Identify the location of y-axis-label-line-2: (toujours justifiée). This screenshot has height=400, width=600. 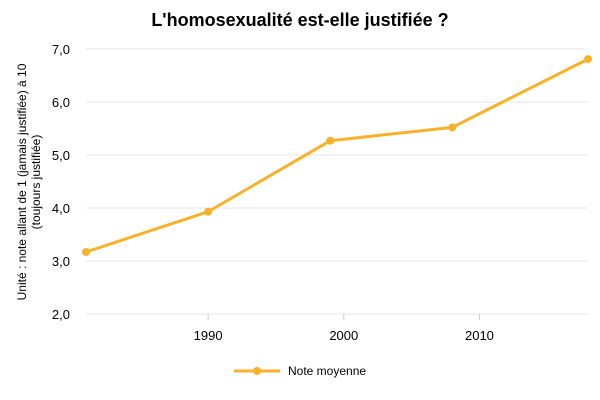
(36, 182).